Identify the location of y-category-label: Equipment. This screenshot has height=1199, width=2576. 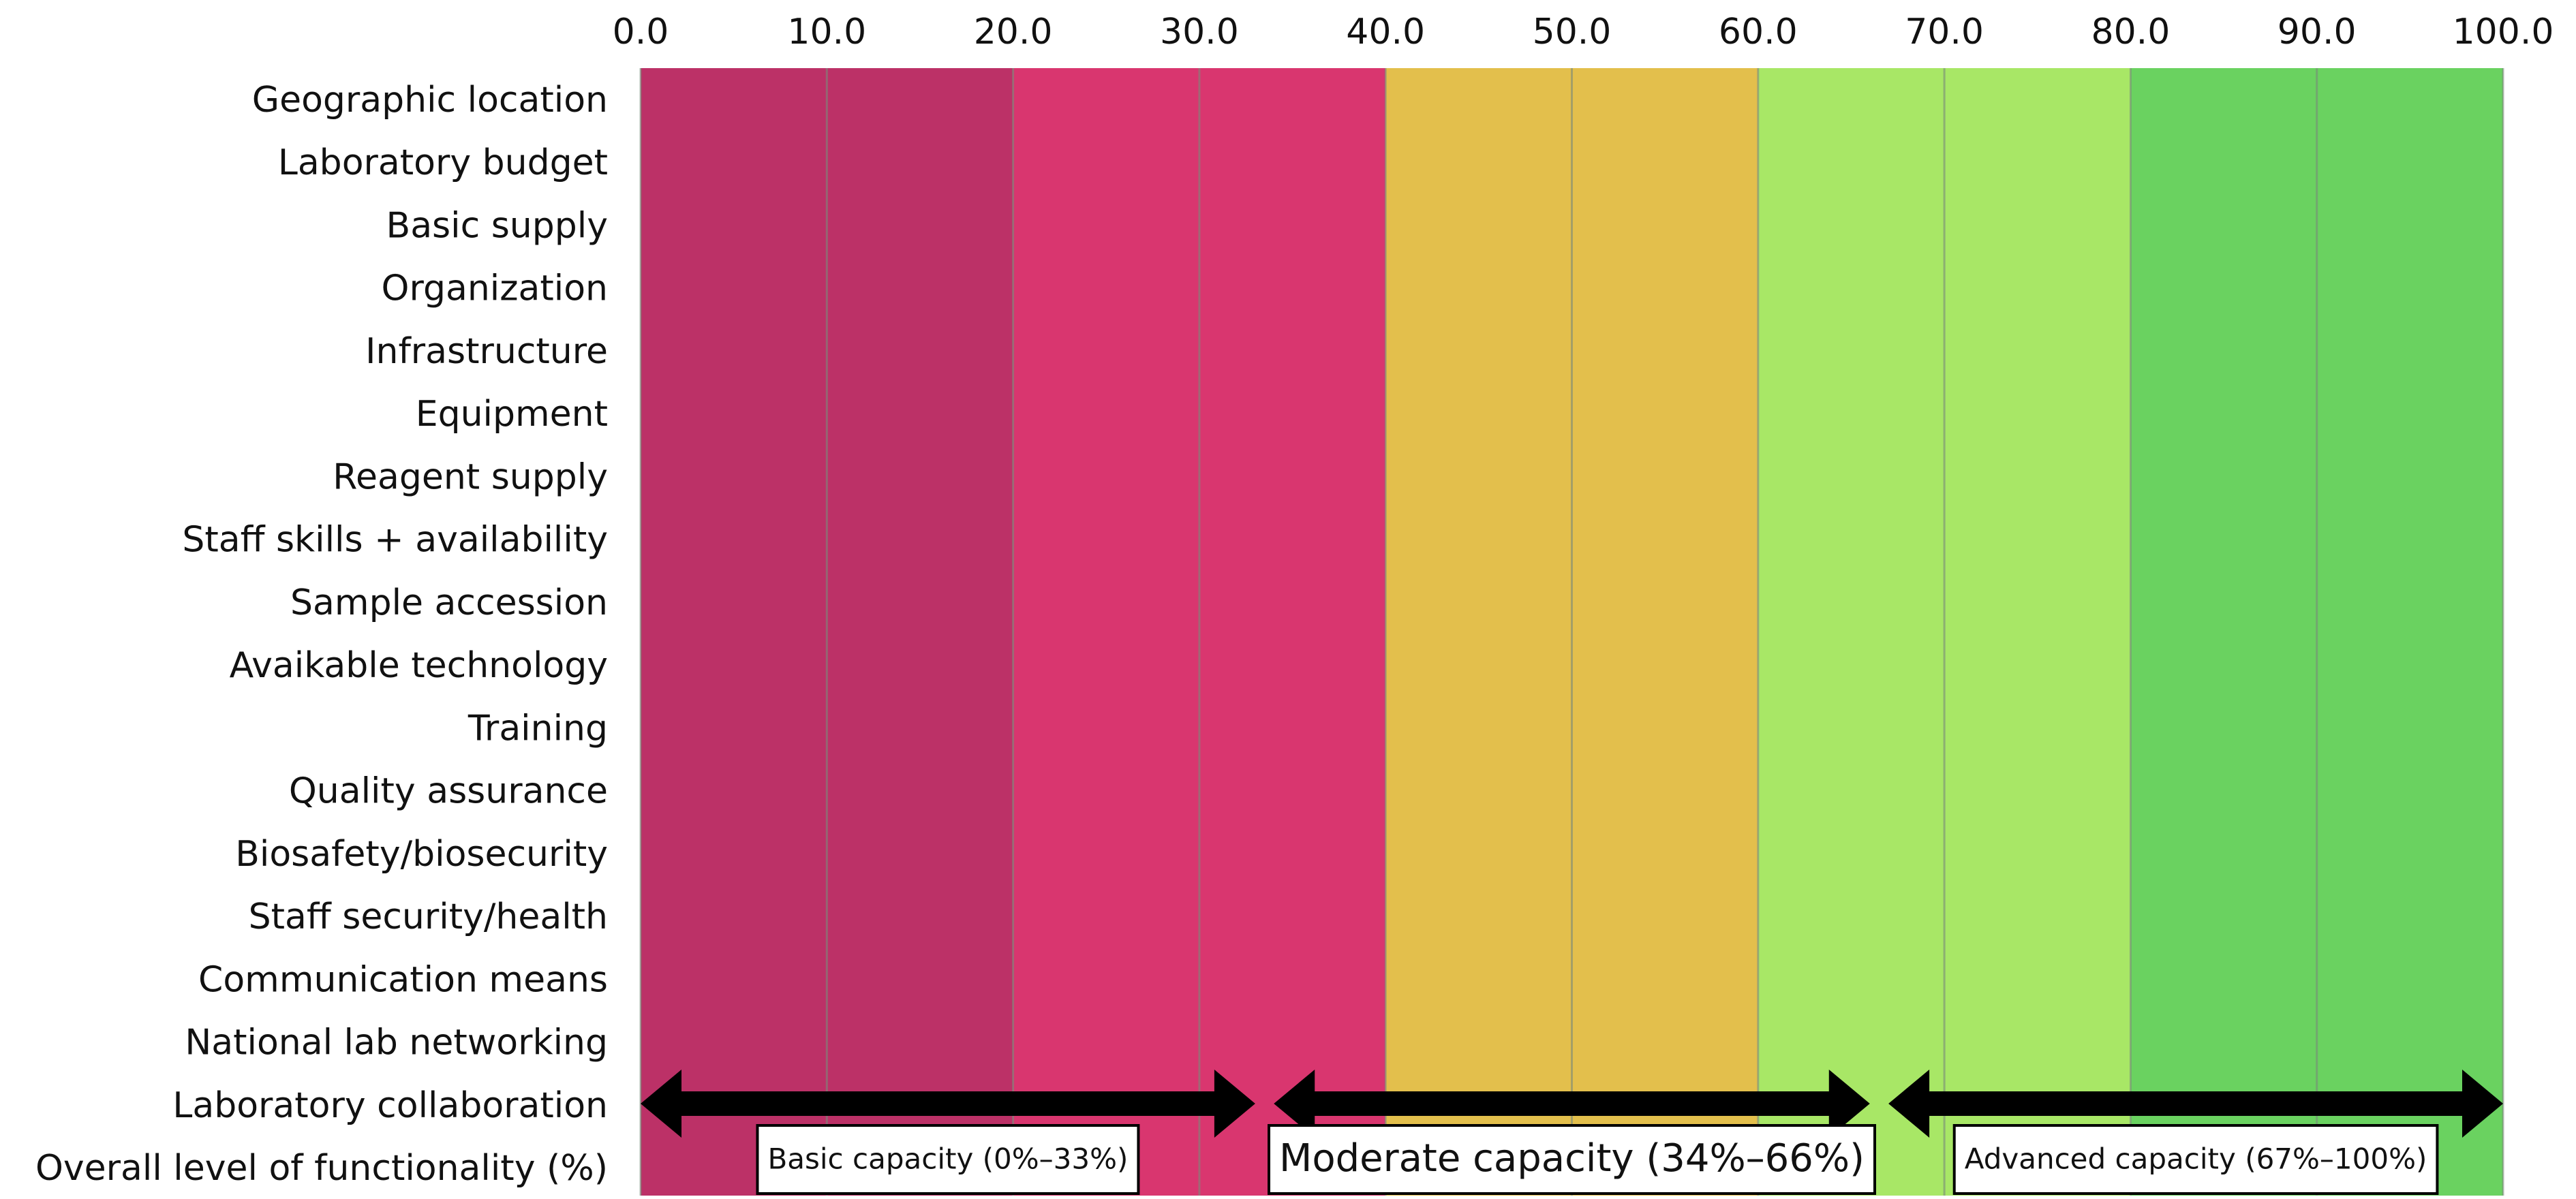
(512, 415).